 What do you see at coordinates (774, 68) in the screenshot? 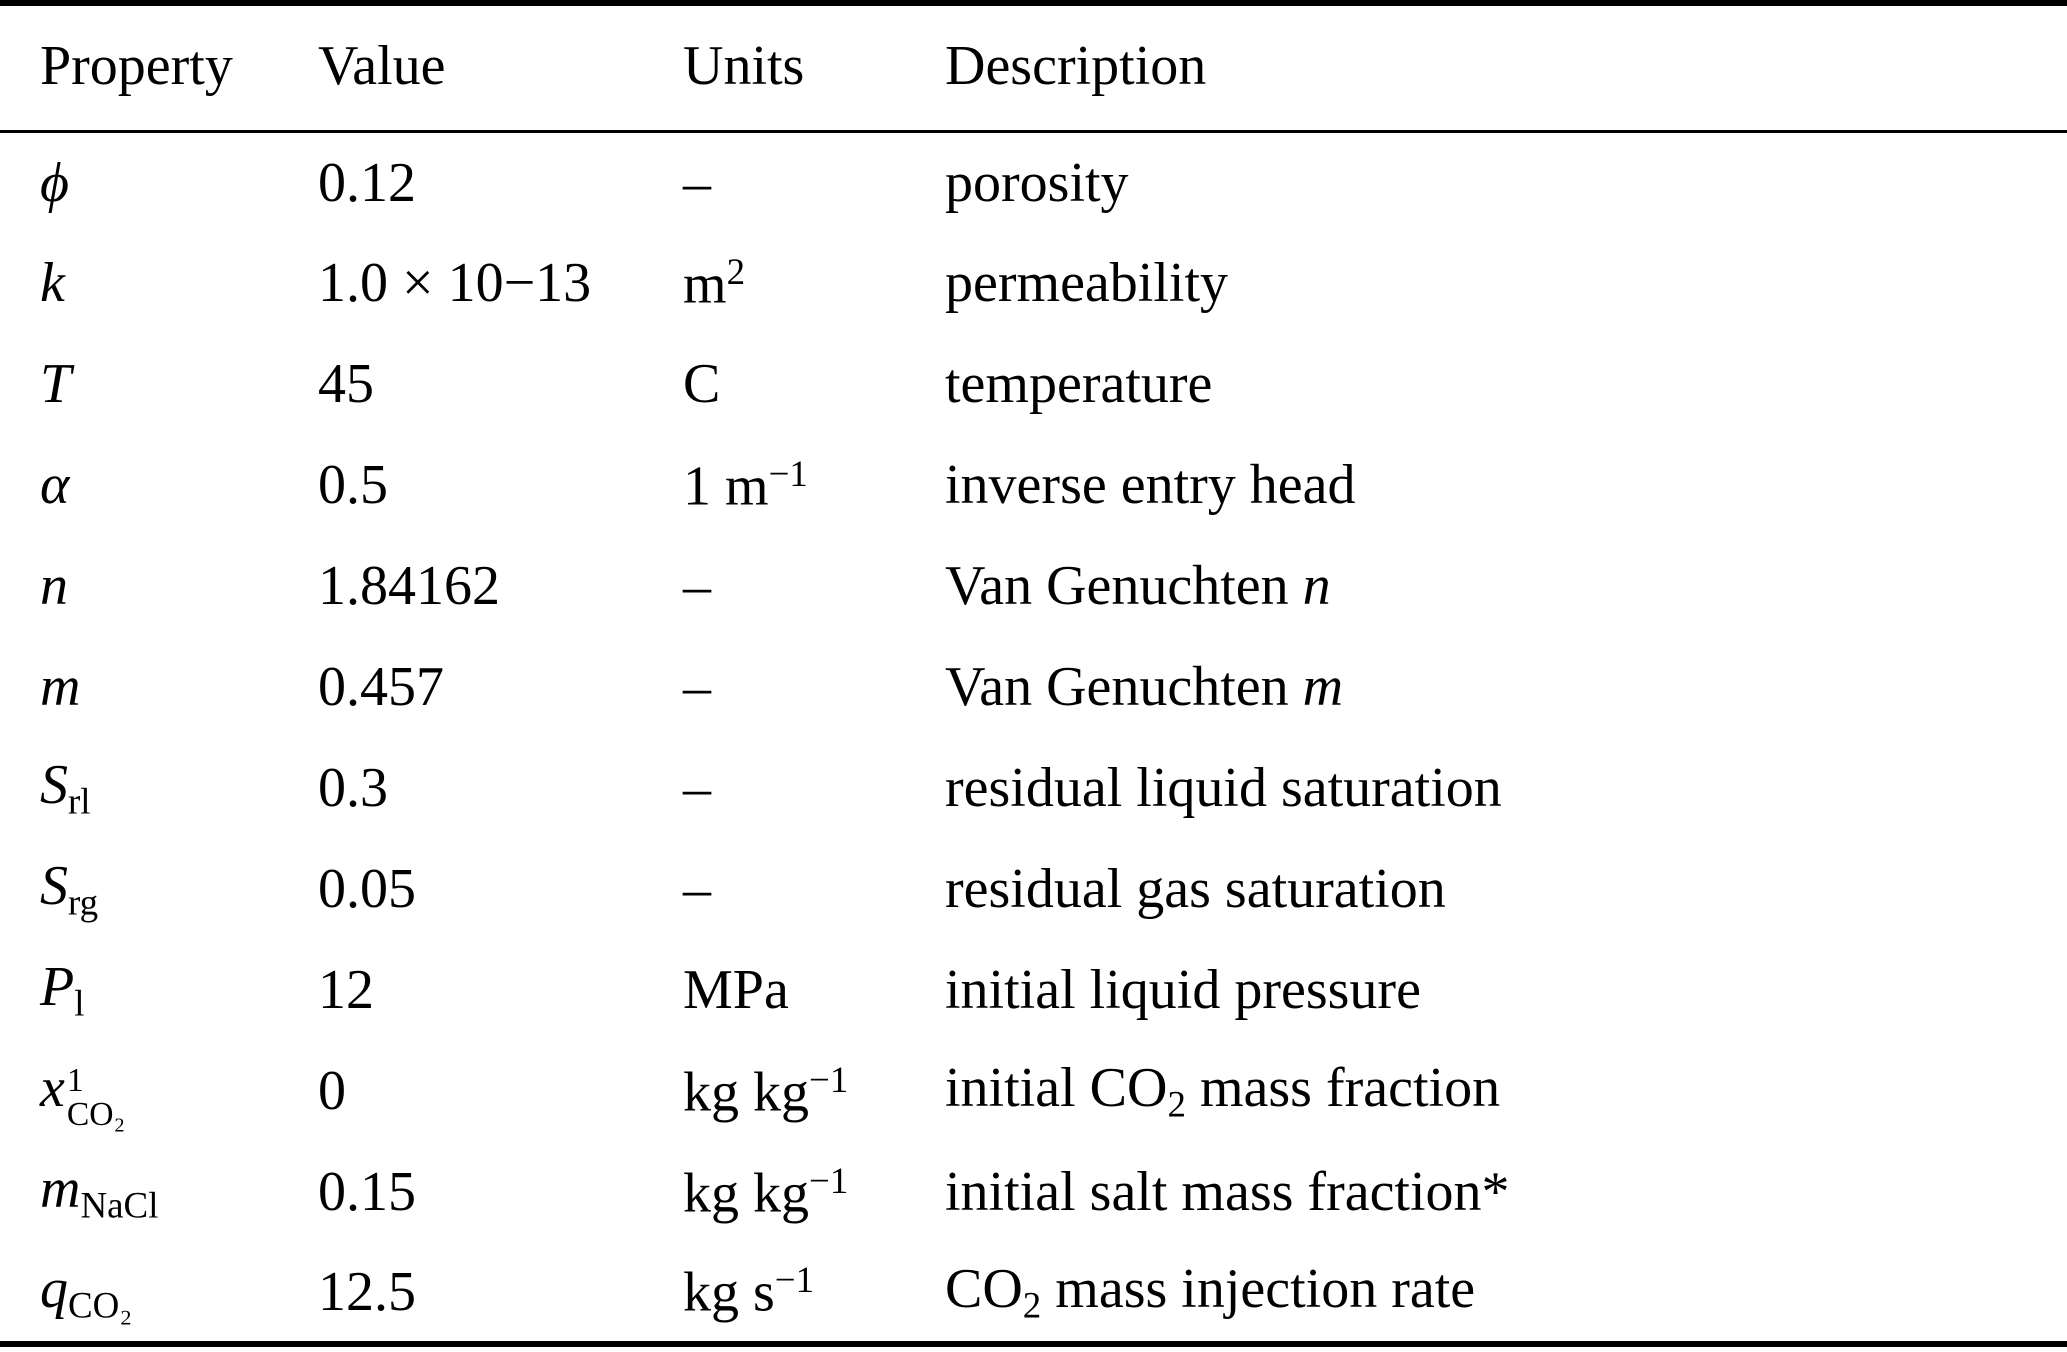
I see `header-units: Units` at bounding box center [774, 68].